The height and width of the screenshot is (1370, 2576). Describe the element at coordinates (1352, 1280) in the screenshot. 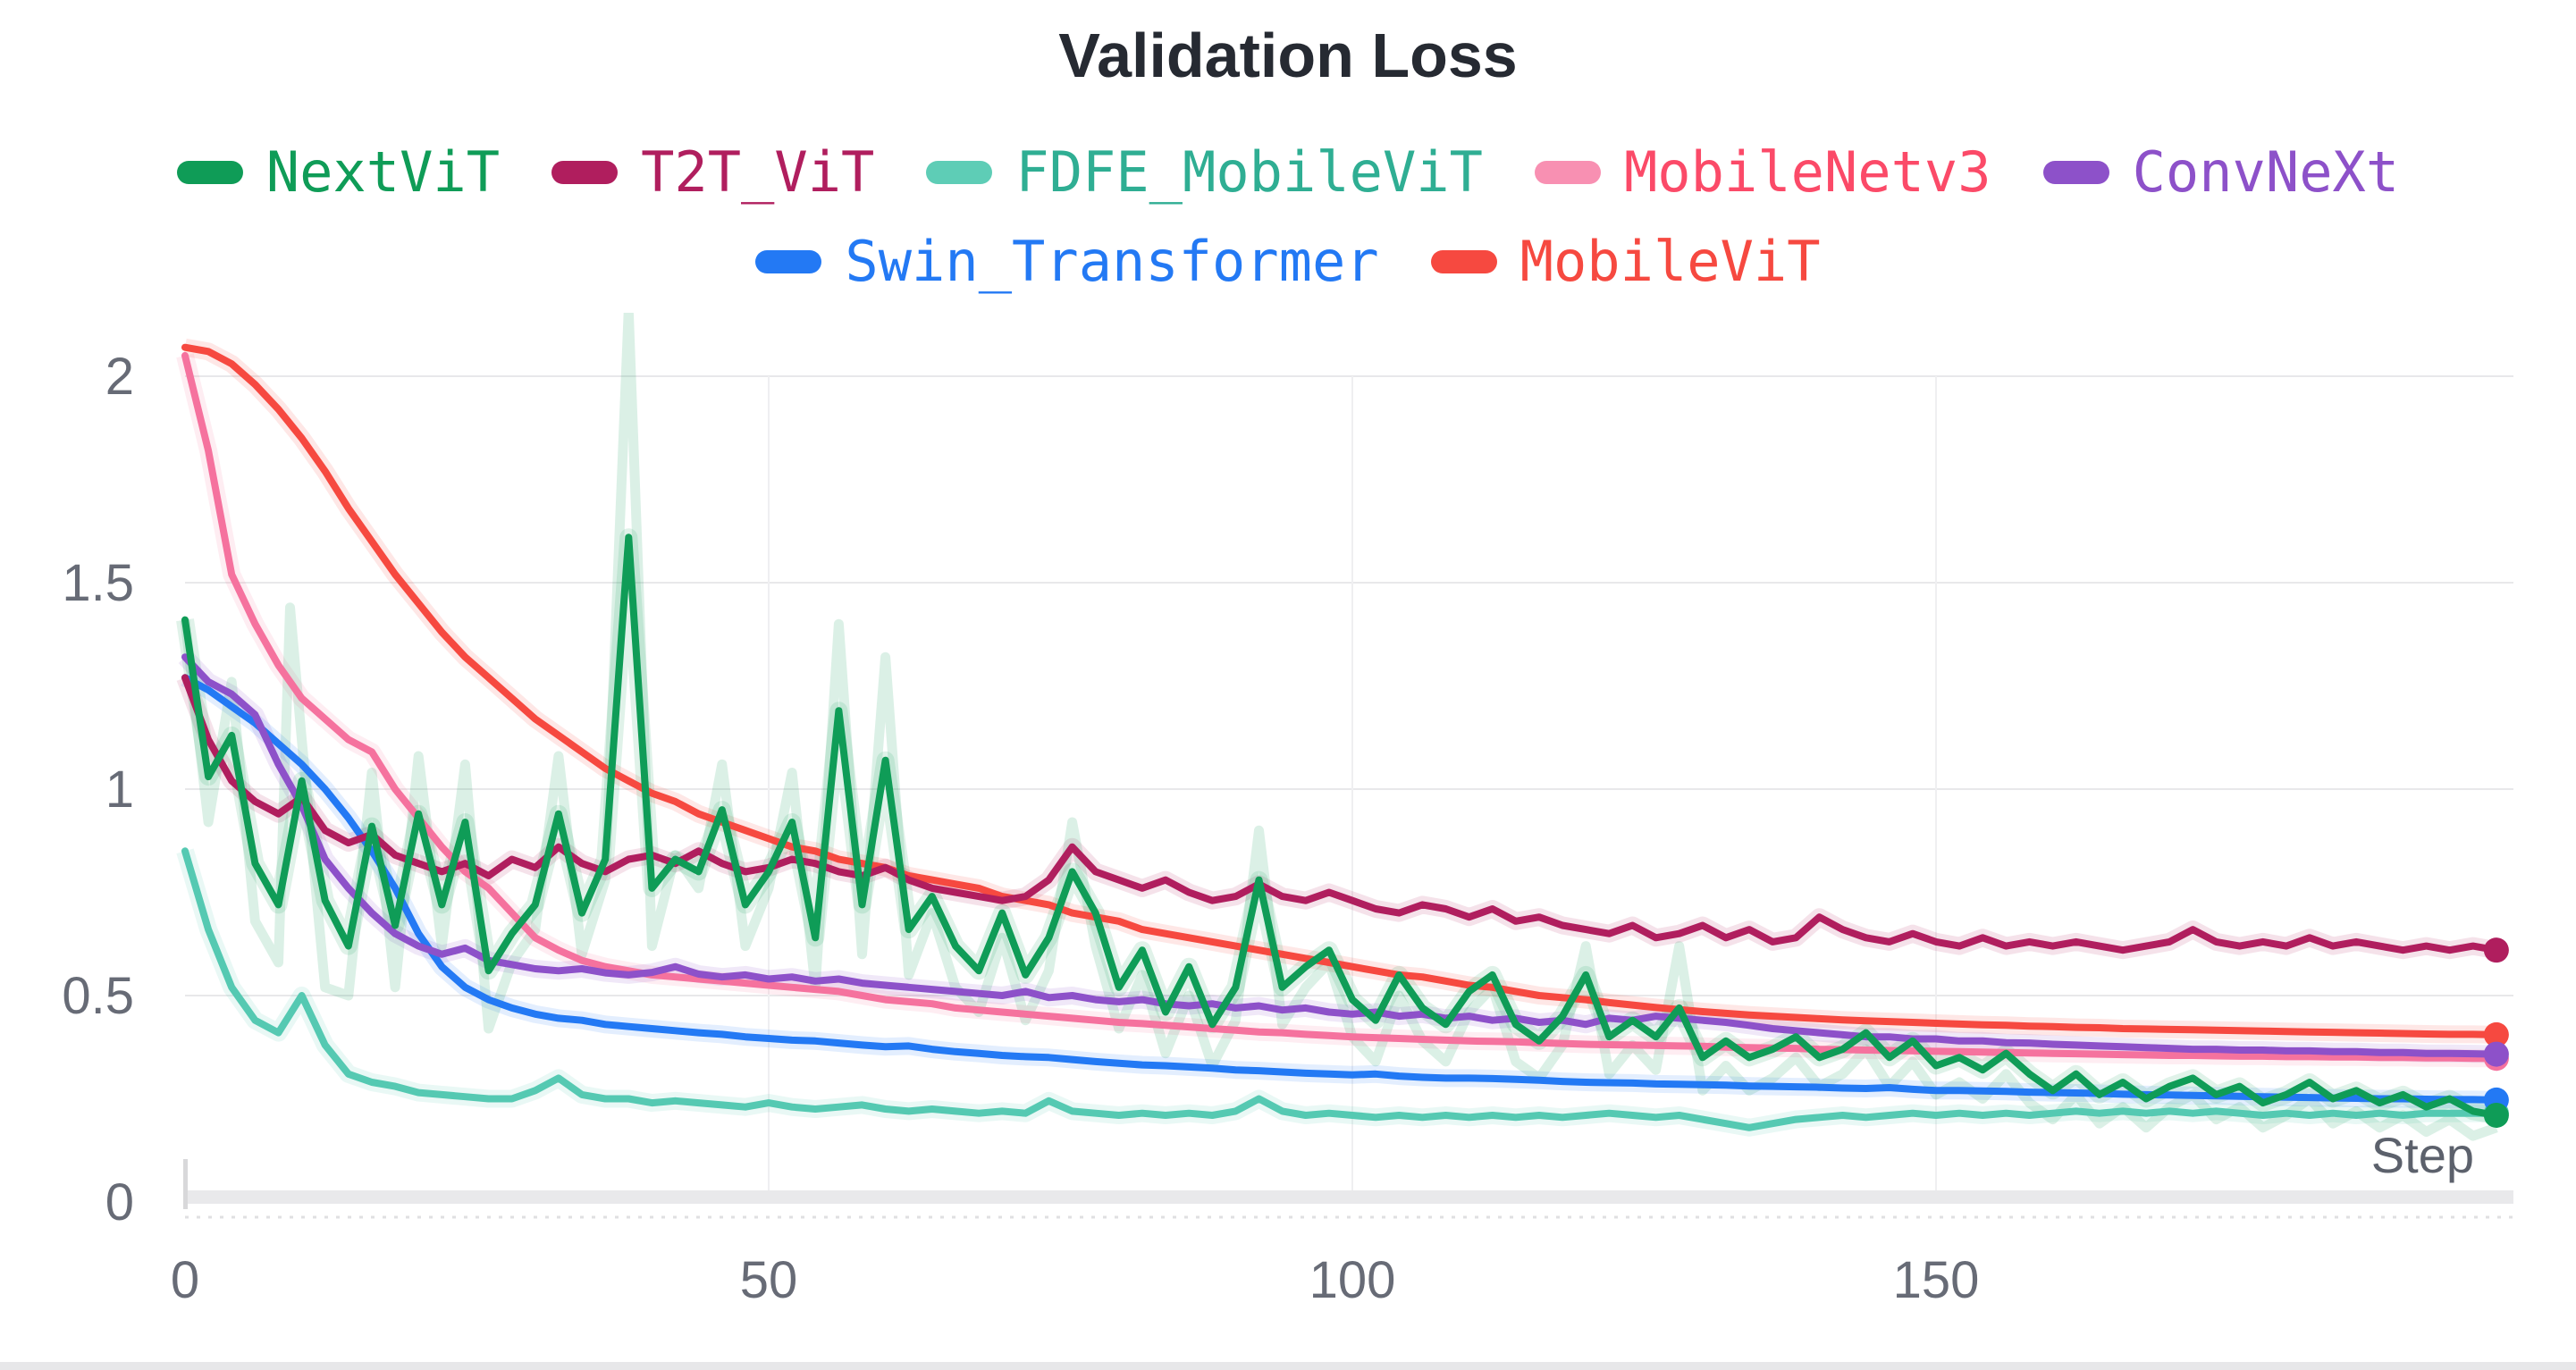

I see `x-tick-label-100: 100` at that location.